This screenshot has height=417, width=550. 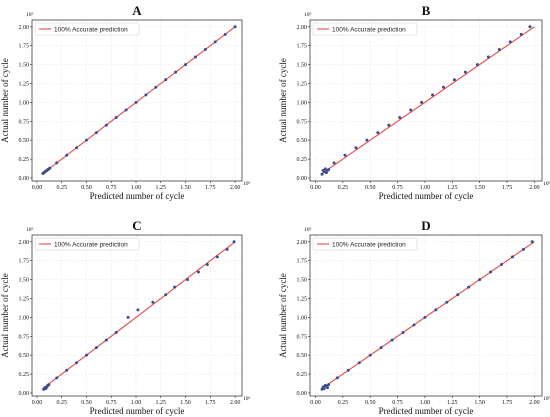 What do you see at coordinates (425, 225) in the screenshot?
I see `panel-title: D` at bounding box center [425, 225].